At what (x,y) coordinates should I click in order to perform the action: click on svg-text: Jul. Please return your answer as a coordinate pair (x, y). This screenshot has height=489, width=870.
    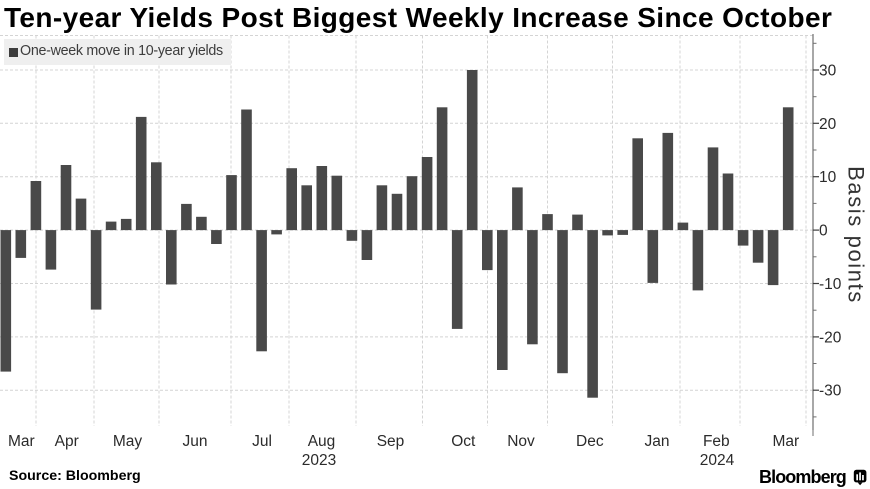
    Looking at the image, I should click on (262, 441).